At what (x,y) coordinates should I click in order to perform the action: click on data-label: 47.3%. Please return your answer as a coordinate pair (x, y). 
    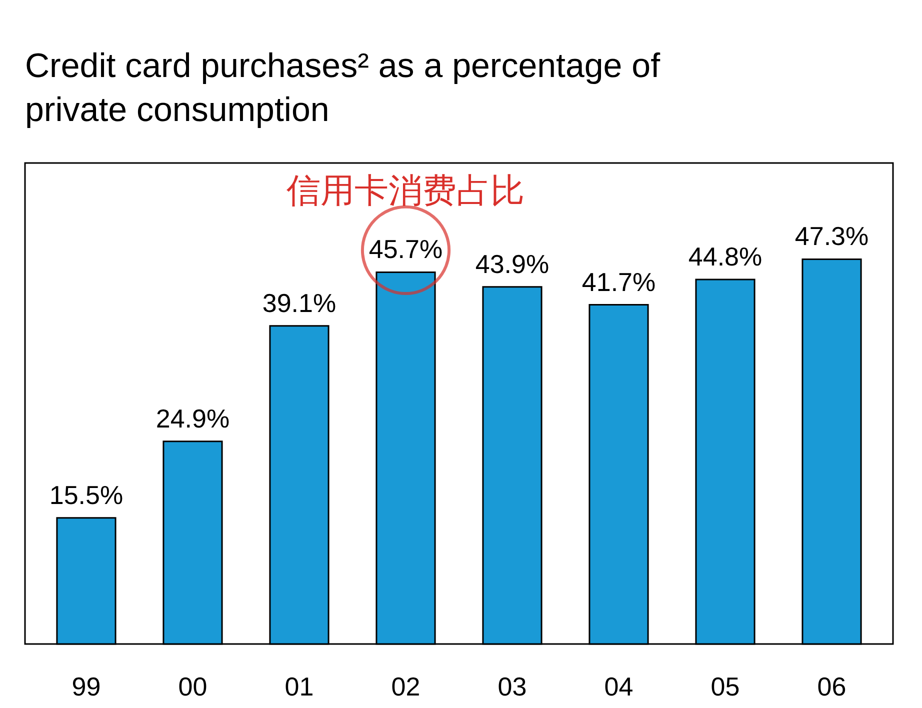
    Looking at the image, I should click on (831, 236).